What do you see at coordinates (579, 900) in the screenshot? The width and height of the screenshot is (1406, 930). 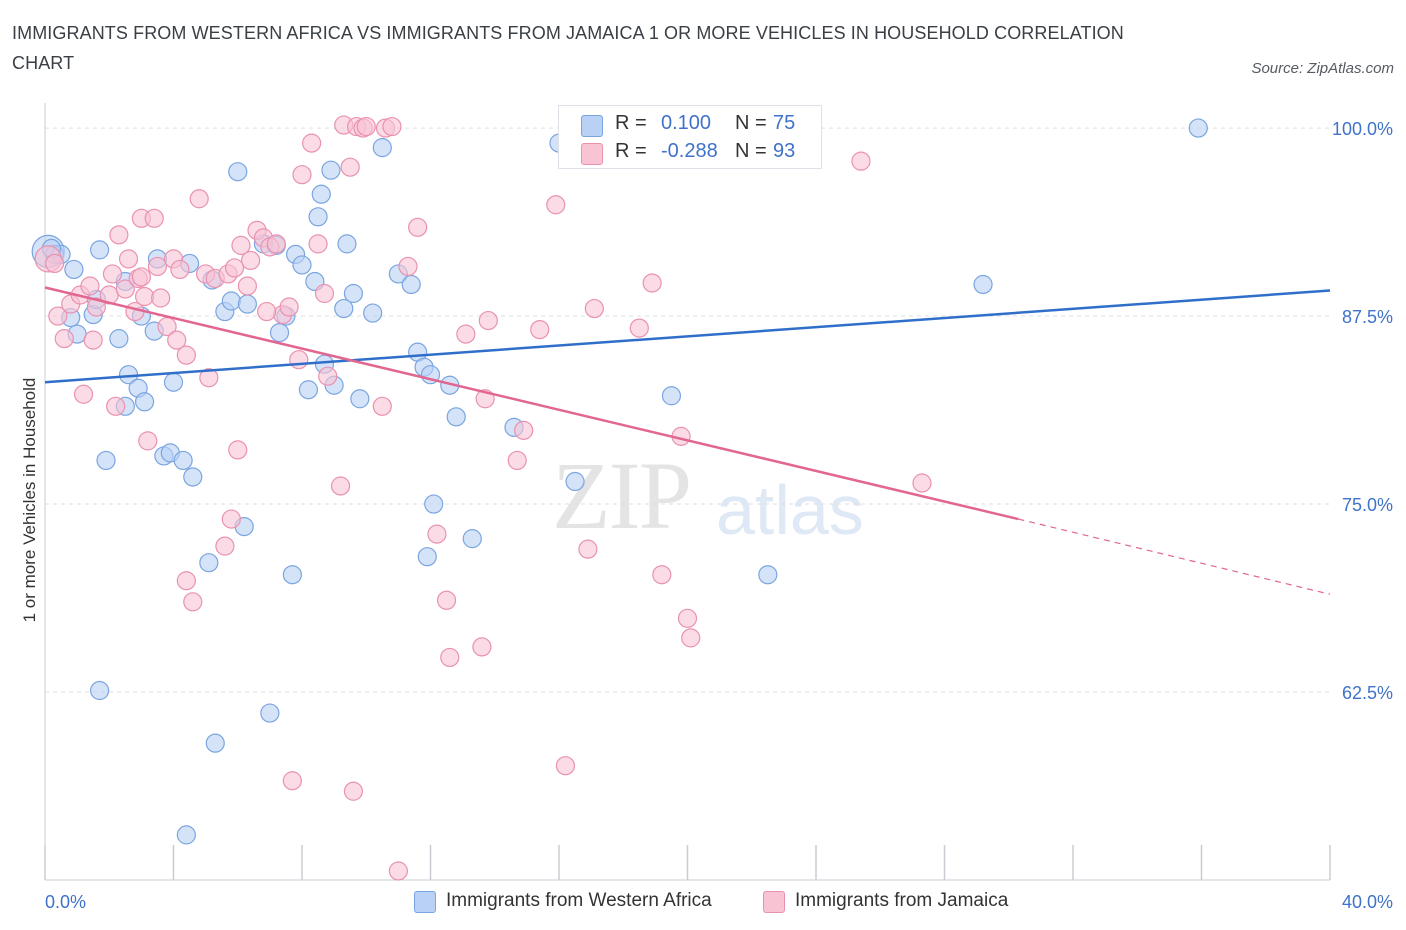 I see `legend-label-western-africa: Immigrants from Western Africa` at bounding box center [579, 900].